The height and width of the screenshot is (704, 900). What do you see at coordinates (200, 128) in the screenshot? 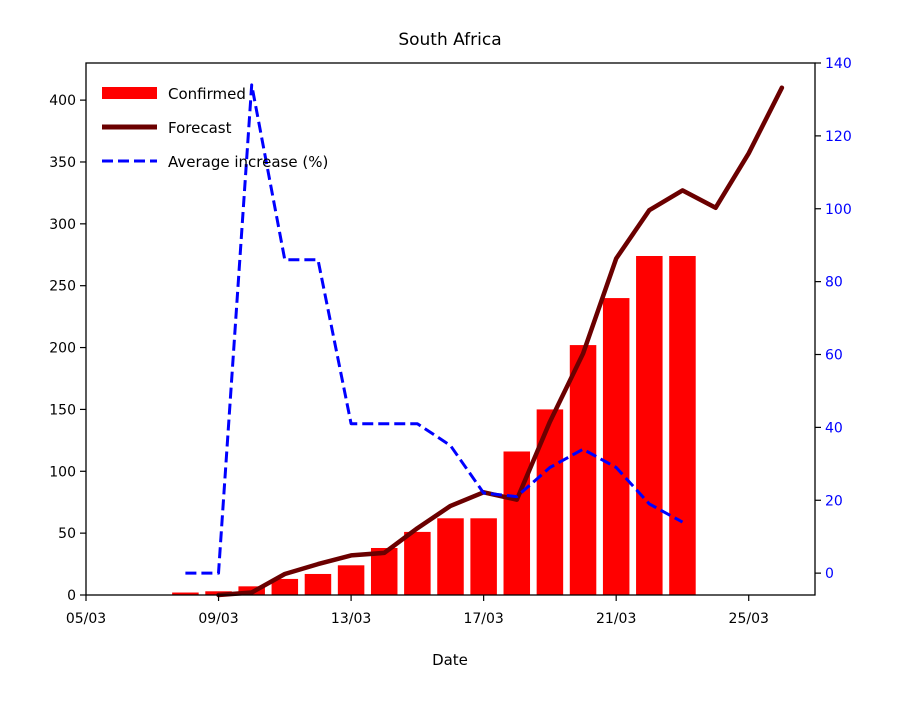
I see `legend-label-forecast: Forecast` at bounding box center [200, 128].